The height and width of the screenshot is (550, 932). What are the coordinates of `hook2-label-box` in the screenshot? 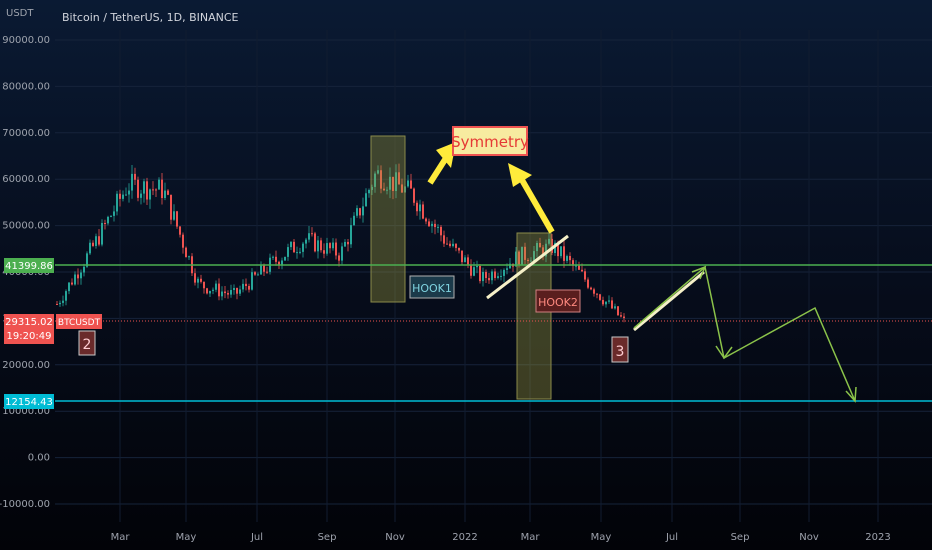 It's located at (558, 301).